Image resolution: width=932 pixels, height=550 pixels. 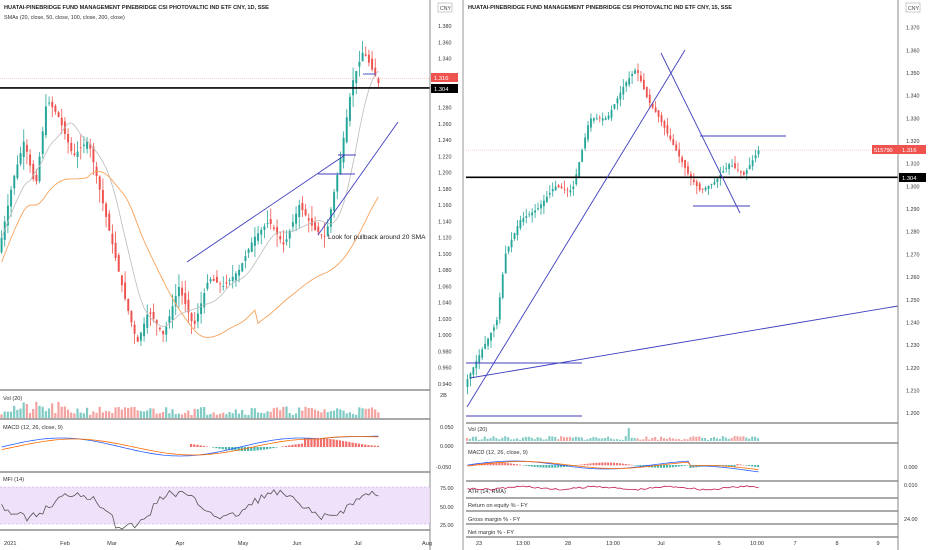 What do you see at coordinates (445, 206) in the screenshot?
I see `y-tick-label: 1.160` at bounding box center [445, 206].